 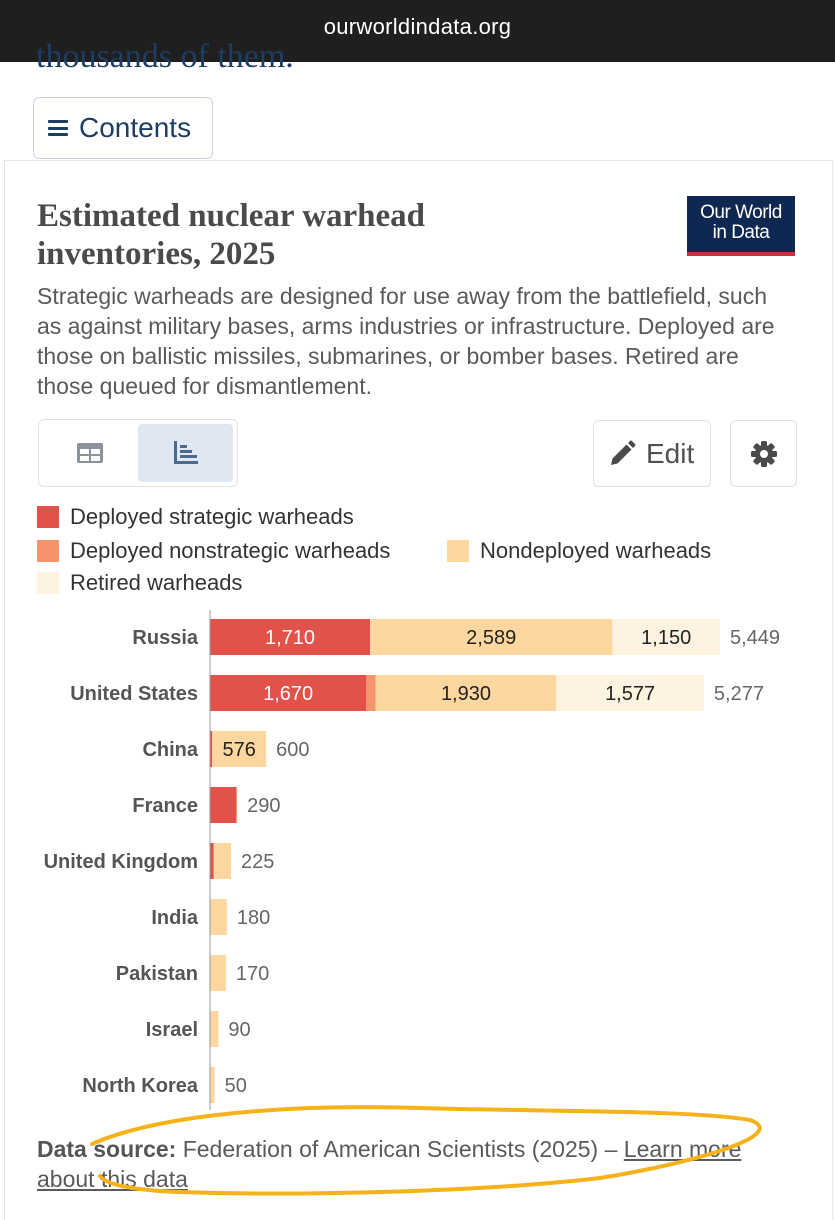 I want to click on owid-logo: Our World in Data, so click(x=741, y=226).